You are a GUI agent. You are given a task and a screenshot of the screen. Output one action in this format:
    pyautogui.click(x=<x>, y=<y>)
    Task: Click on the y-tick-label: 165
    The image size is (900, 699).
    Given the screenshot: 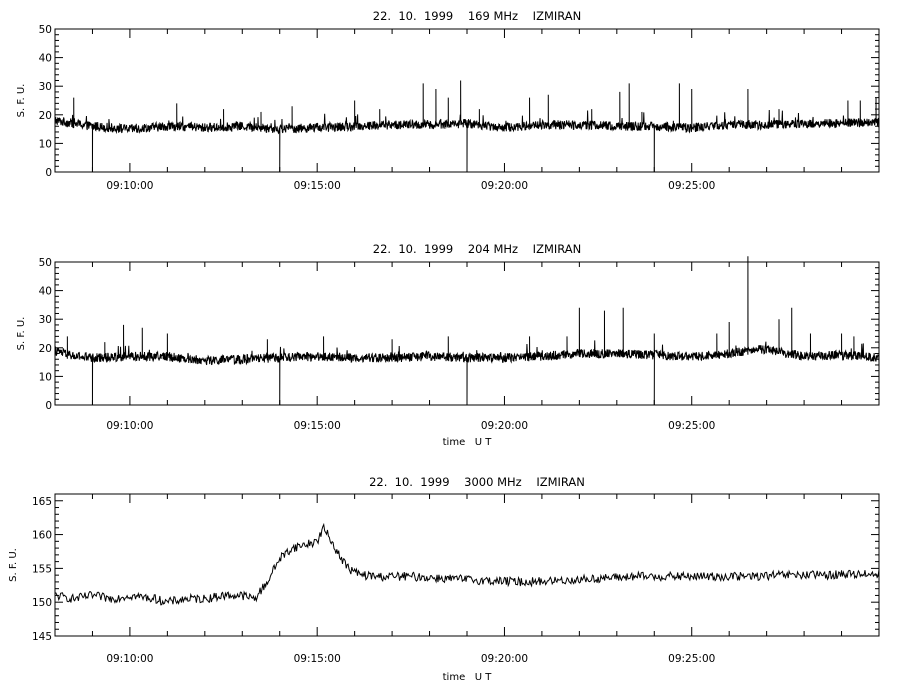 What is the action you would take?
    pyautogui.click(x=42, y=502)
    